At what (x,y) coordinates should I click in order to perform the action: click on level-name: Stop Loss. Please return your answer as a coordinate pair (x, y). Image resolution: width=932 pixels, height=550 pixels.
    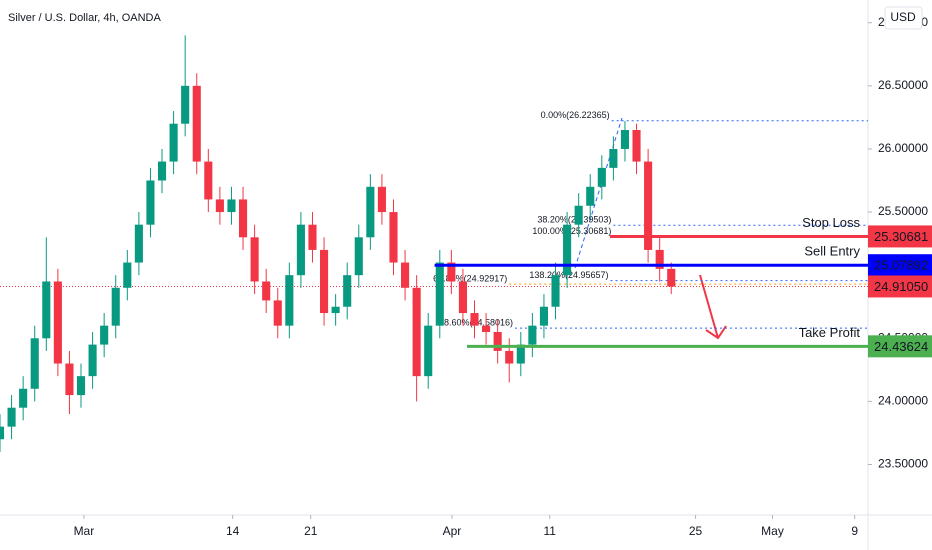
    Looking at the image, I should click on (831, 222).